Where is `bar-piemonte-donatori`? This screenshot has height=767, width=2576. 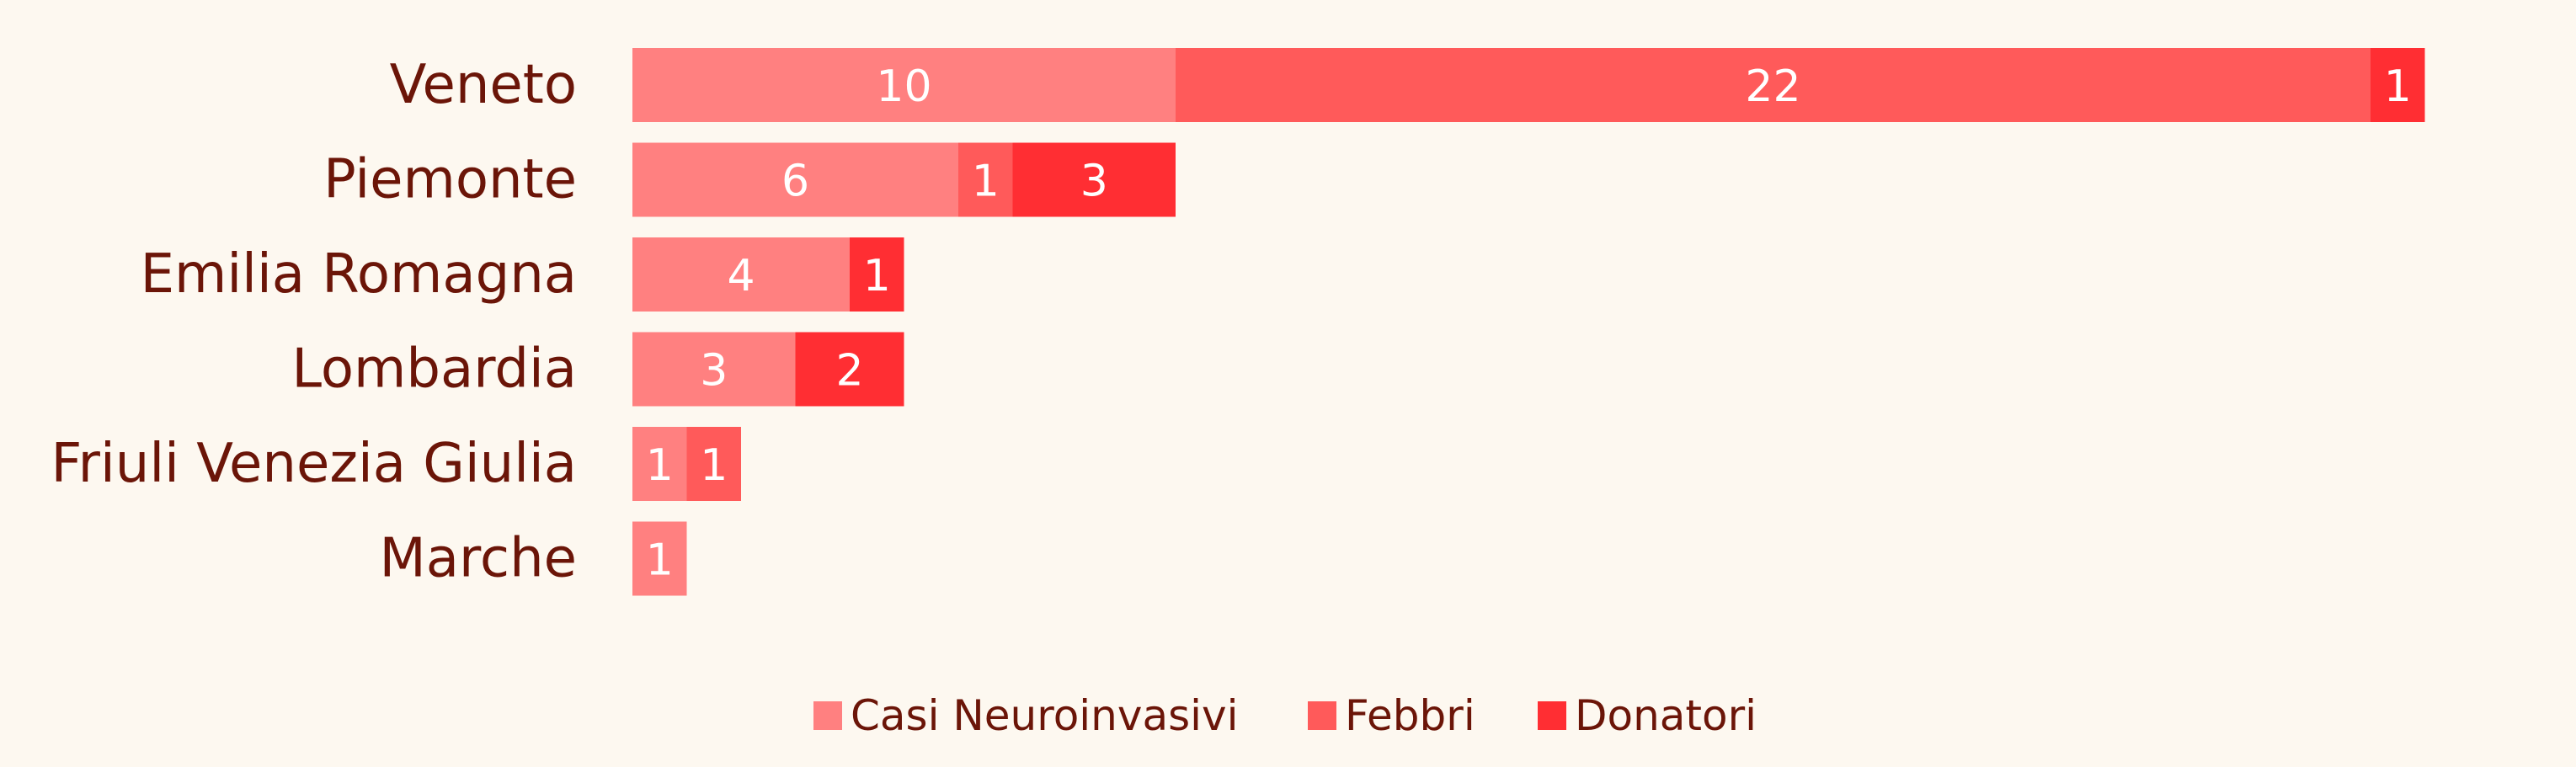 bar-piemonte-donatori is located at coordinates (1094, 179).